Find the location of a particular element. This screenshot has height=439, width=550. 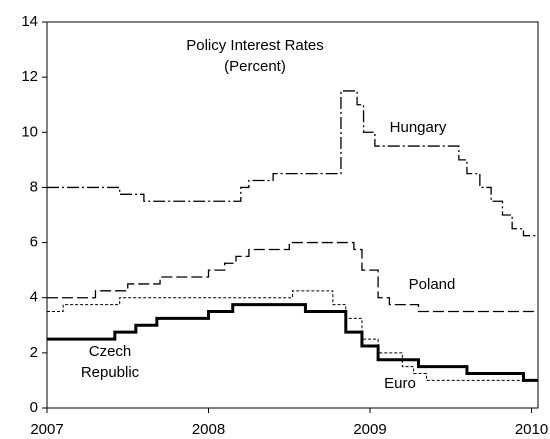

y-tick-label: 14 is located at coordinates (29, 21).